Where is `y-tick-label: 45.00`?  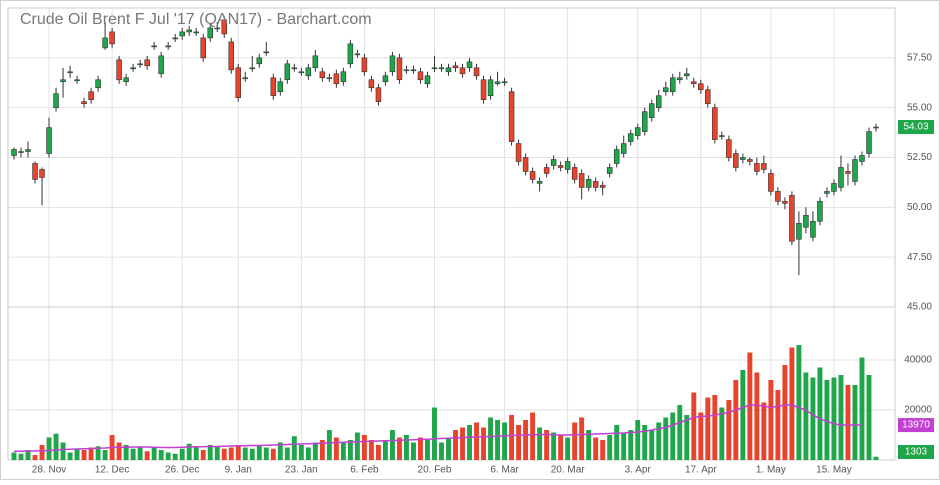 y-tick-label: 45.00 is located at coordinates (919, 307).